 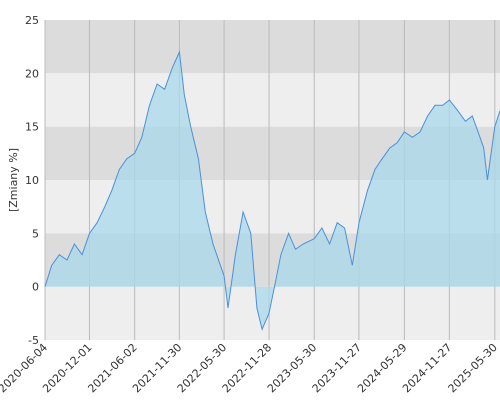 What do you see at coordinates (473, 368) in the screenshot?
I see `x-tick-label: 2025-05-30` at bounding box center [473, 368].